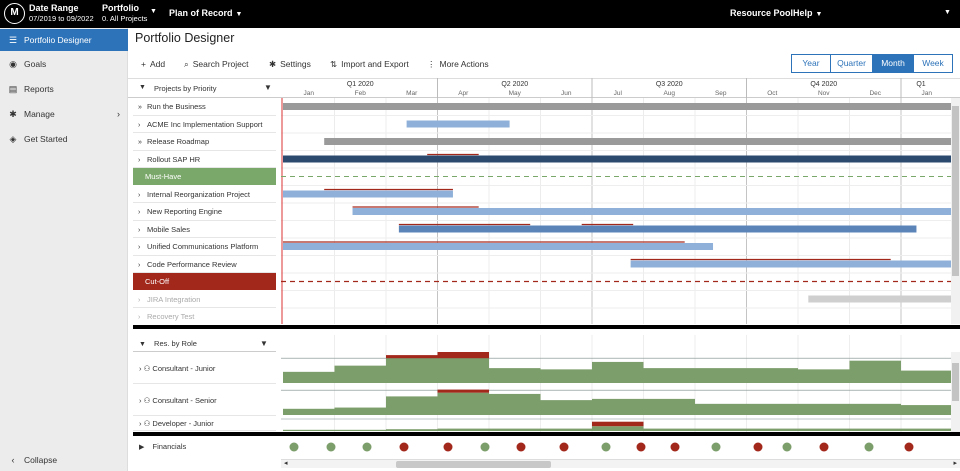  I want to click on user-menu-caret-icon: ▼, so click(947, 12).